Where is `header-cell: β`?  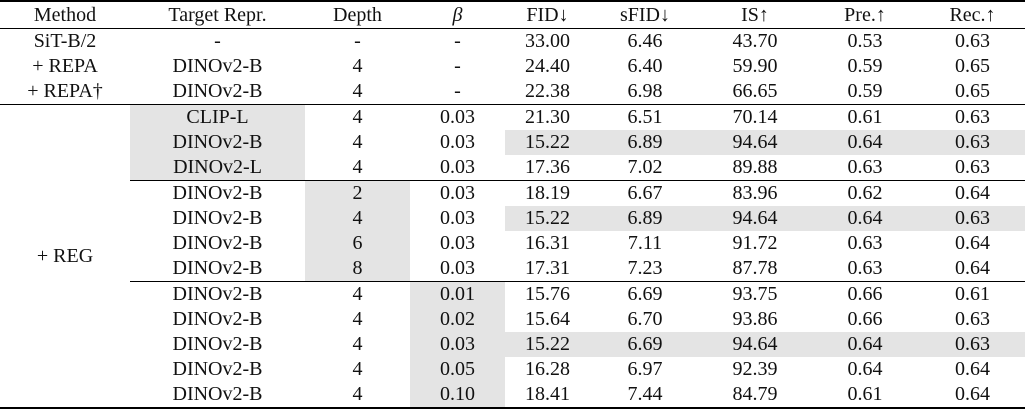
header-cell: β is located at coordinates (457, 14).